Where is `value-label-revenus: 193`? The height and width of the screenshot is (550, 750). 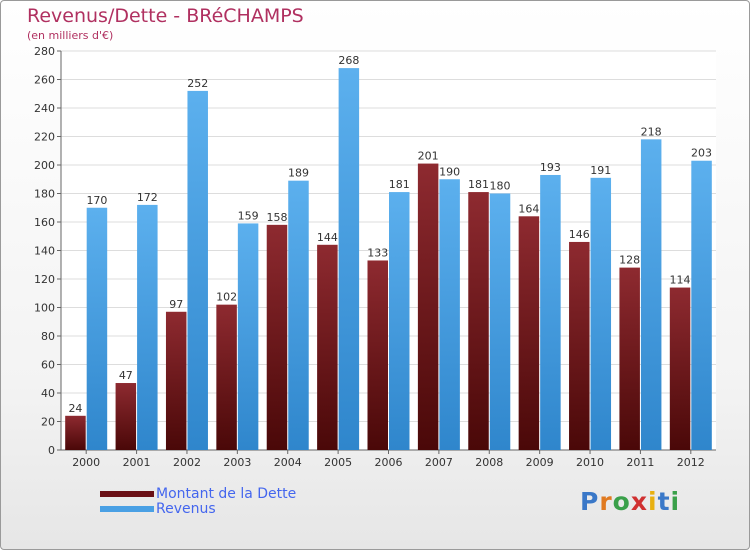
value-label-revenus: 193 is located at coordinates (550, 167).